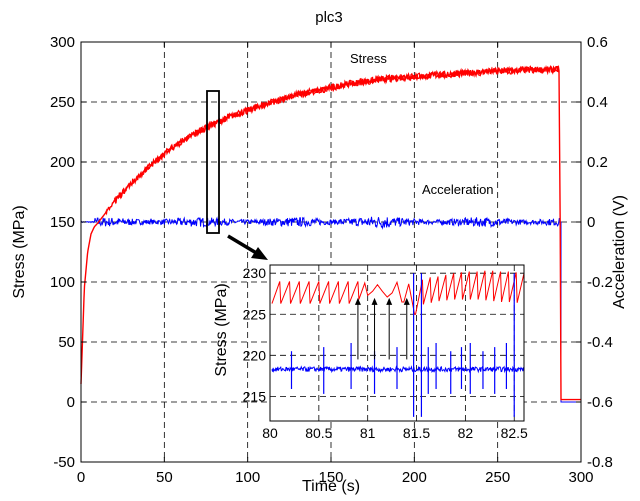 This screenshot has height=501, width=640. I want to click on zoom-arrow-head, so click(259, 253).